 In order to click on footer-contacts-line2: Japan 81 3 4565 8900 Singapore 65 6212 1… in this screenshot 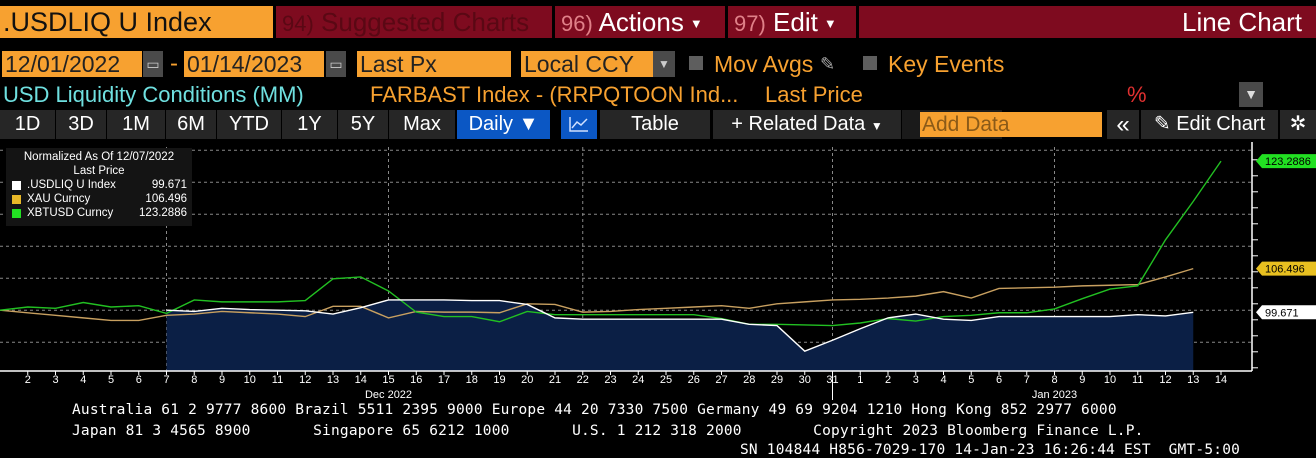, I will do `click(608, 431)`.